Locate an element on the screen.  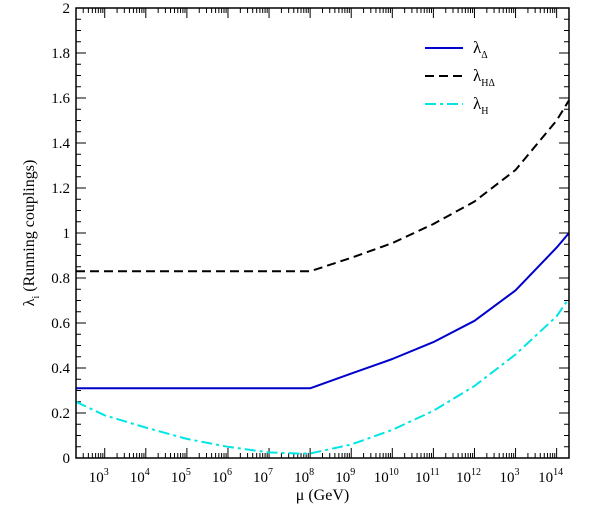
x-axis-title: μ (GeV) is located at coordinates (322, 495).